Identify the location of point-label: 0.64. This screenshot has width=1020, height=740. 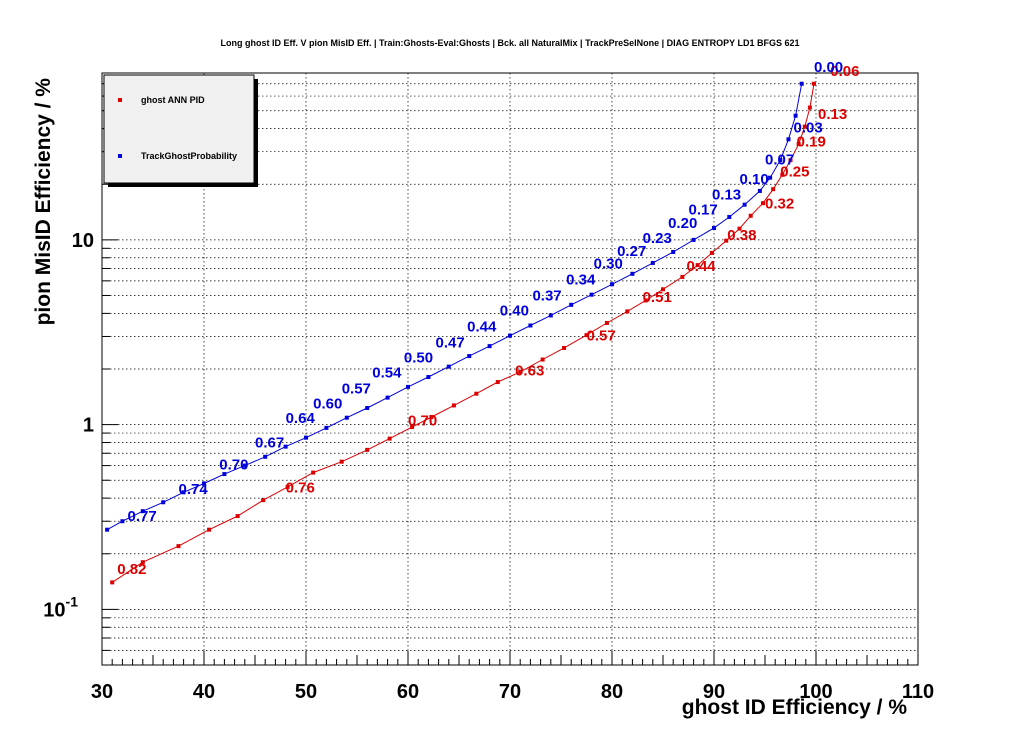
(301, 418).